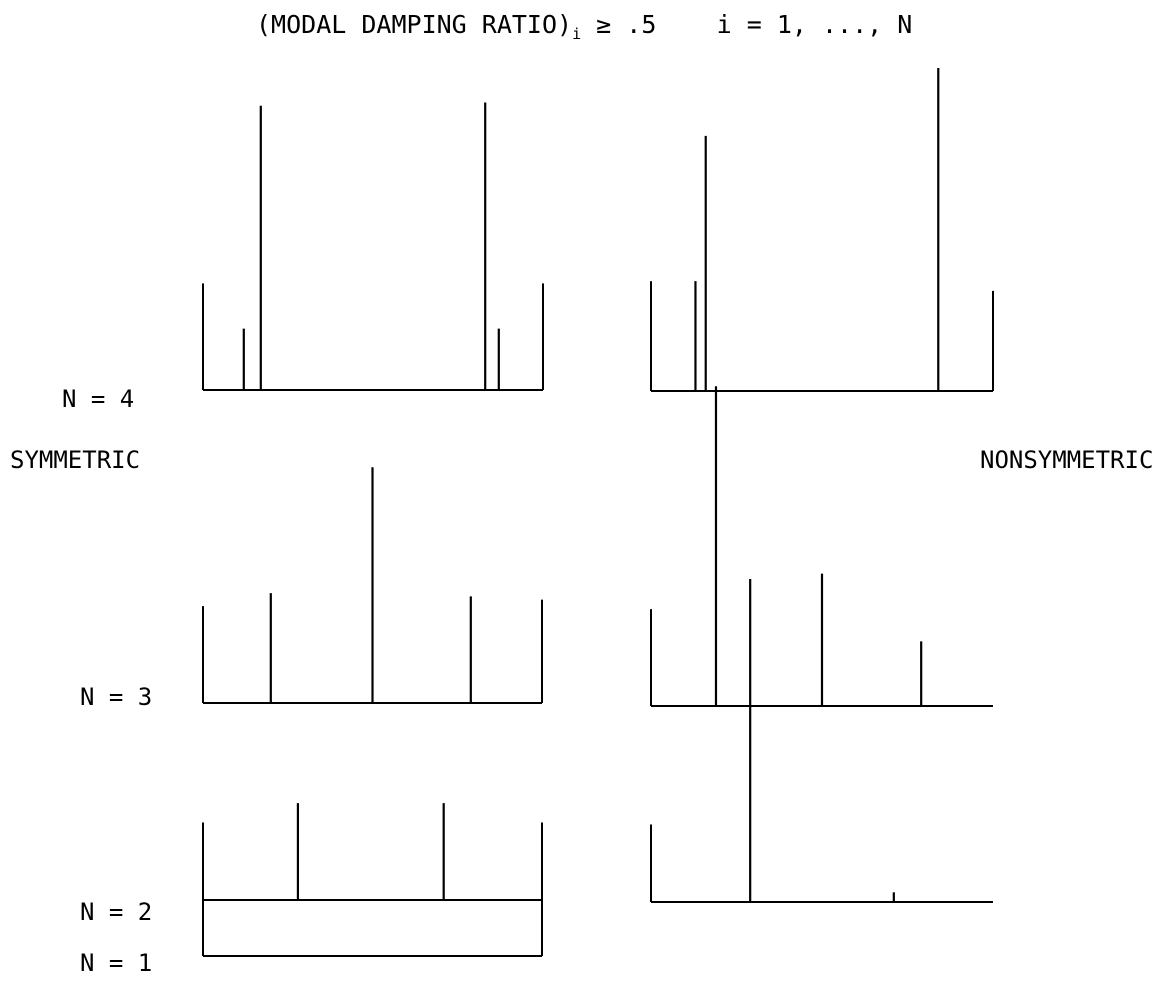  What do you see at coordinates (98, 399) in the screenshot?
I see `row-label-n4: N = 4` at bounding box center [98, 399].